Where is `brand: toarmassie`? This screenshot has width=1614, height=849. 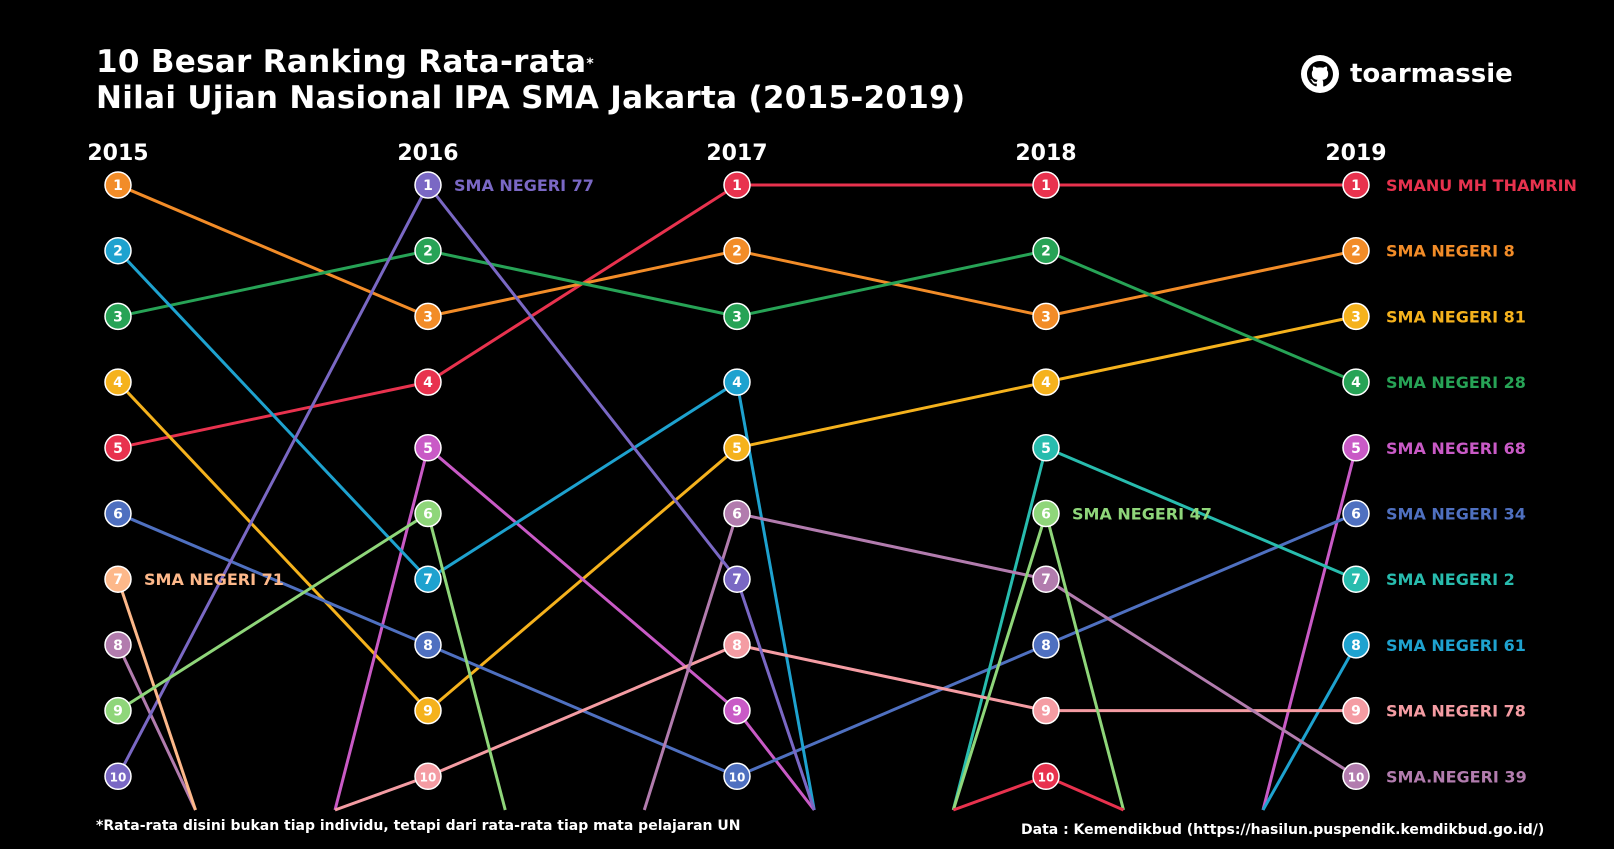
brand: toarmassie is located at coordinates (1406, 74).